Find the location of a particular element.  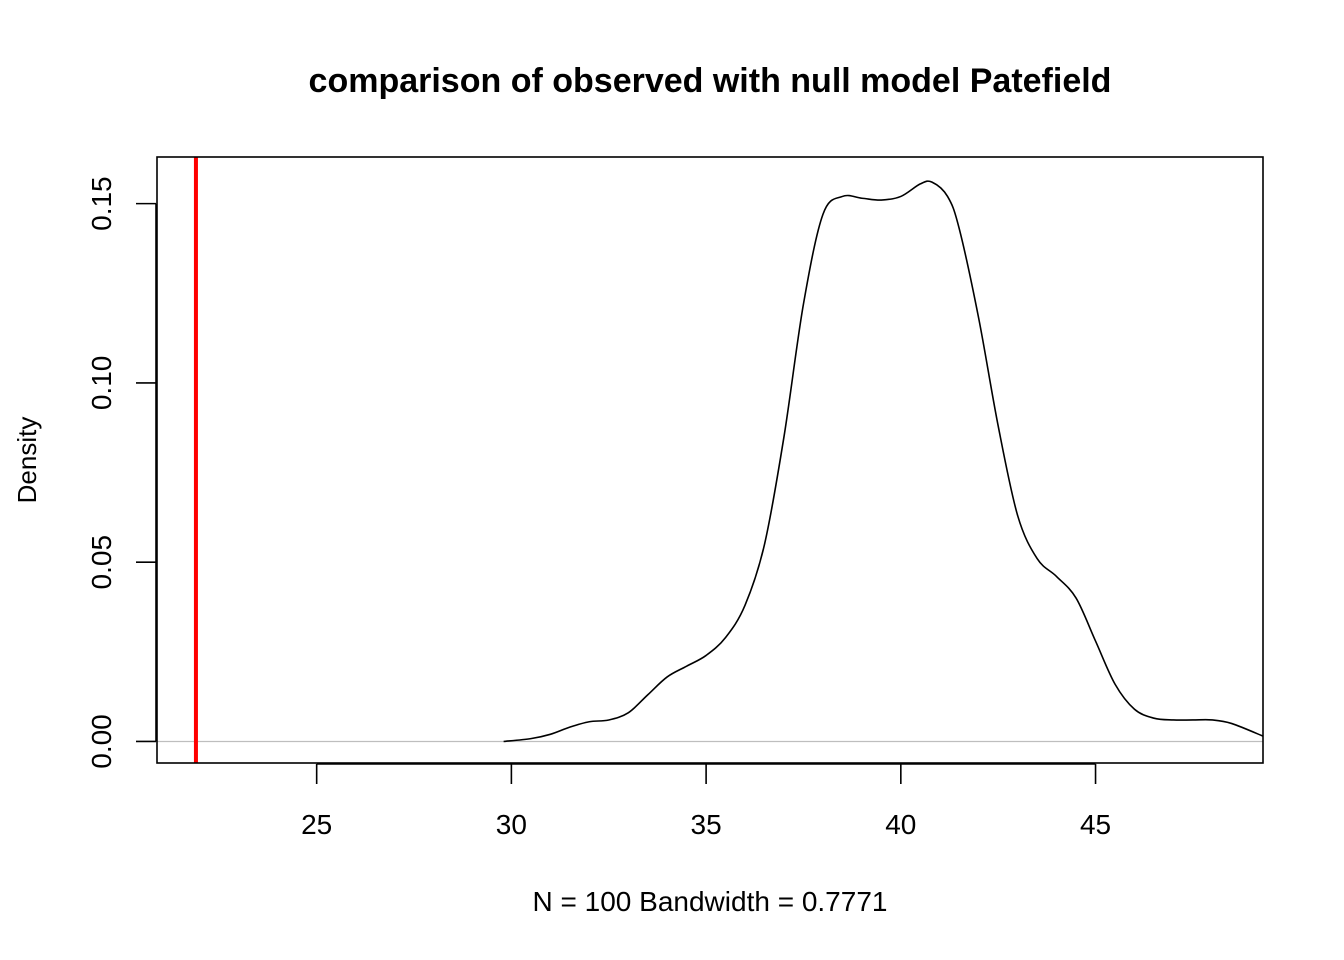

y-tick-label-0: 0.00 is located at coordinates (101, 741).